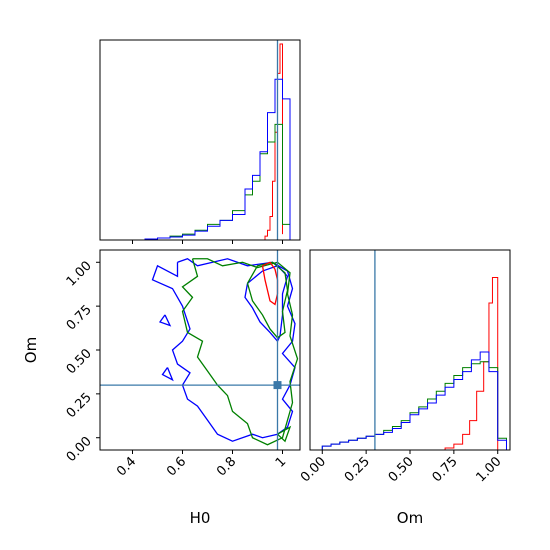 This screenshot has width=550, height=550. What do you see at coordinates (176, 466) in the screenshot?
I see `om-h0-contour-x-tick-label: 0.6` at bounding box center [176, 466].